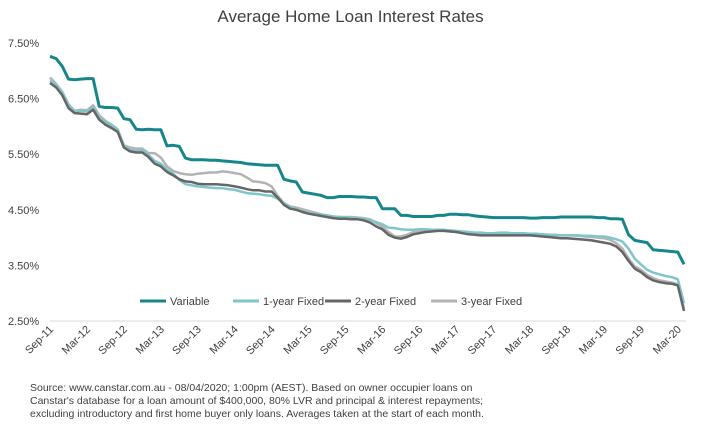 This screenshot has width=701, height=438. What do you see at coordinates (190, 302) in the screenshot?
I see `legend-label: Variable` at bounding box center [190, 302].